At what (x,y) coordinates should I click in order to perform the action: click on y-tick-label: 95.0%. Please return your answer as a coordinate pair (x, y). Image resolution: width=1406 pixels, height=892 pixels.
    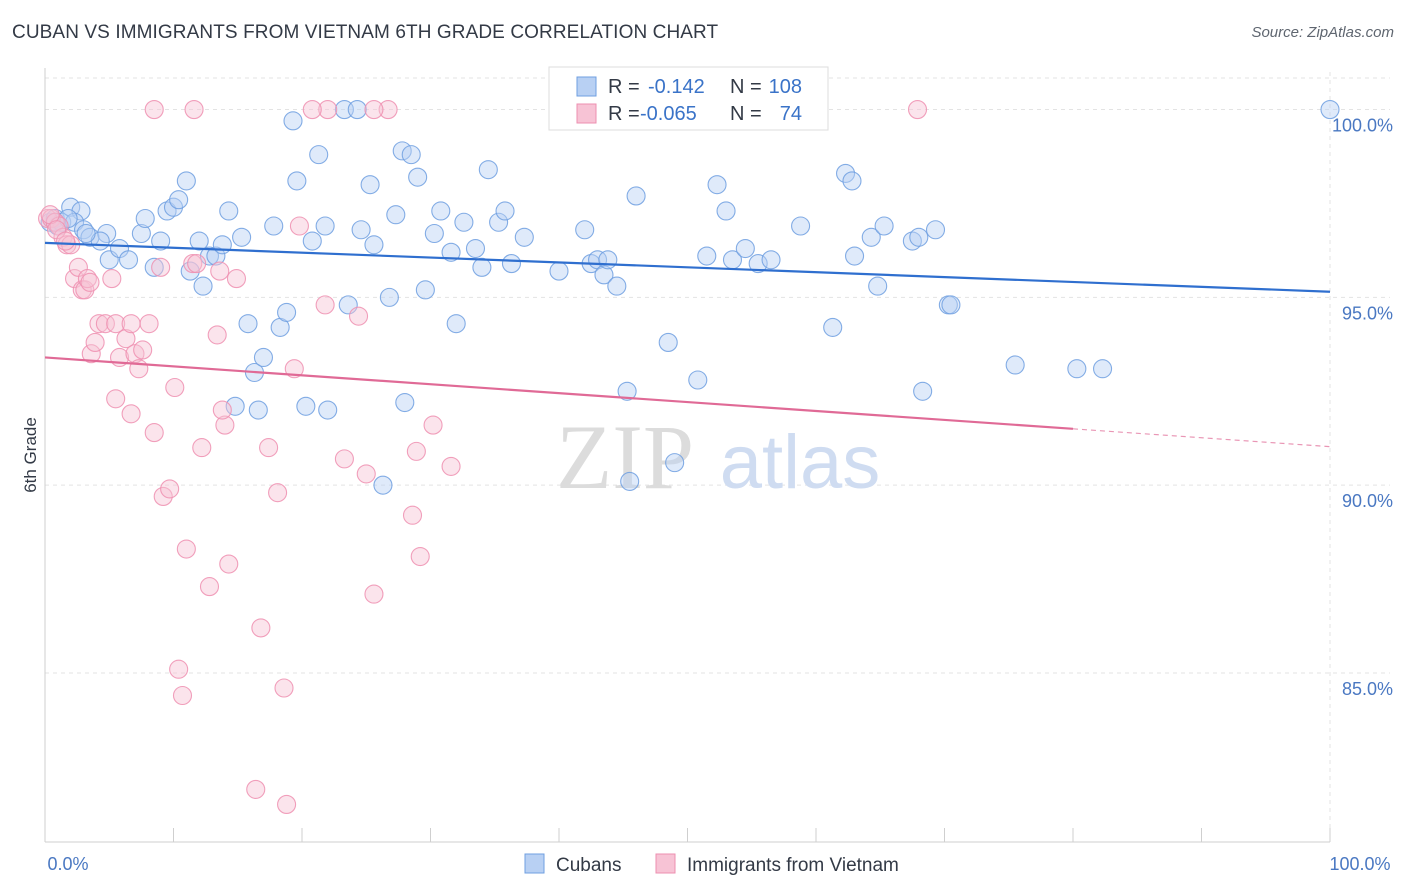
    Looking at the image, I should click on (1367, 313).